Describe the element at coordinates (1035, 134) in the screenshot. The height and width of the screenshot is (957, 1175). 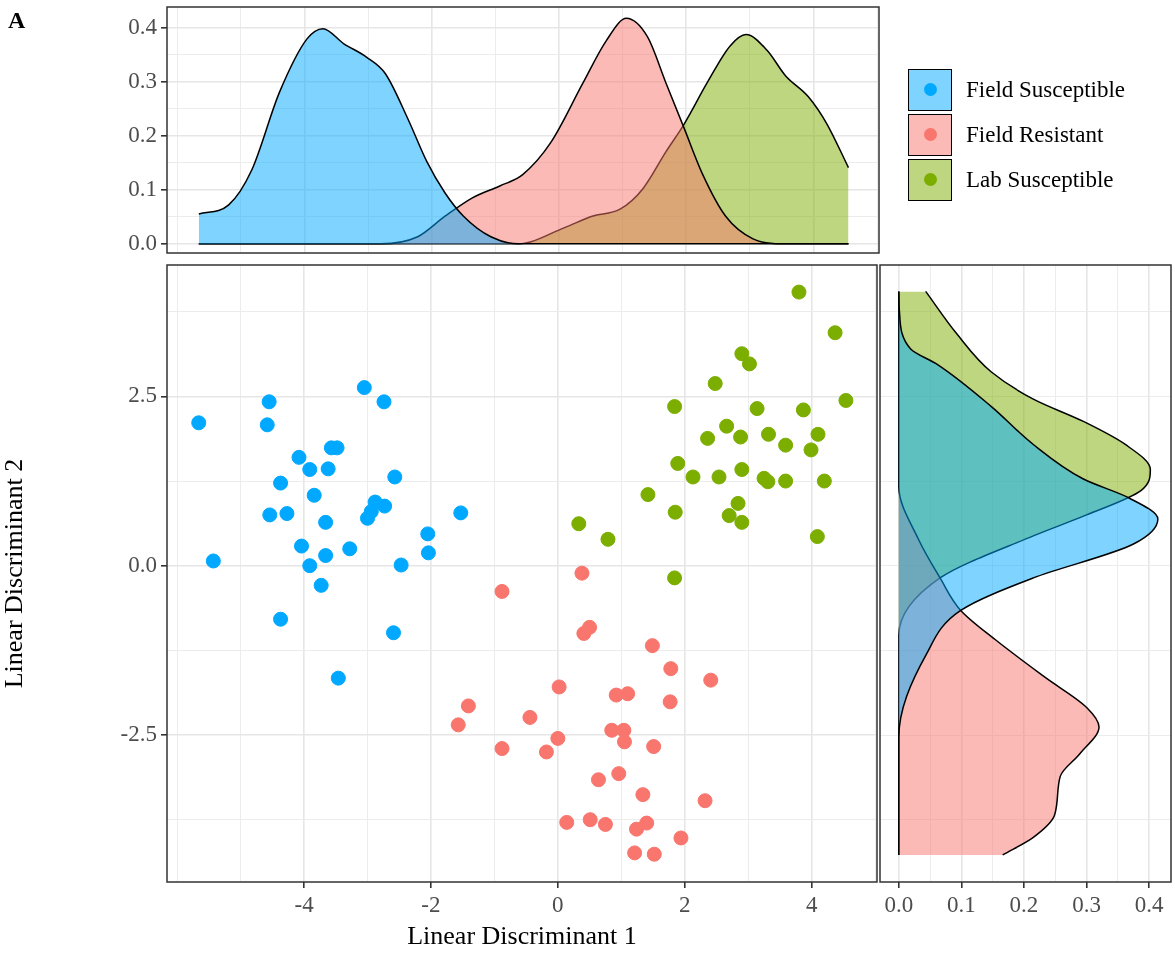
I see `legend-label: Field Resistant` at that location.